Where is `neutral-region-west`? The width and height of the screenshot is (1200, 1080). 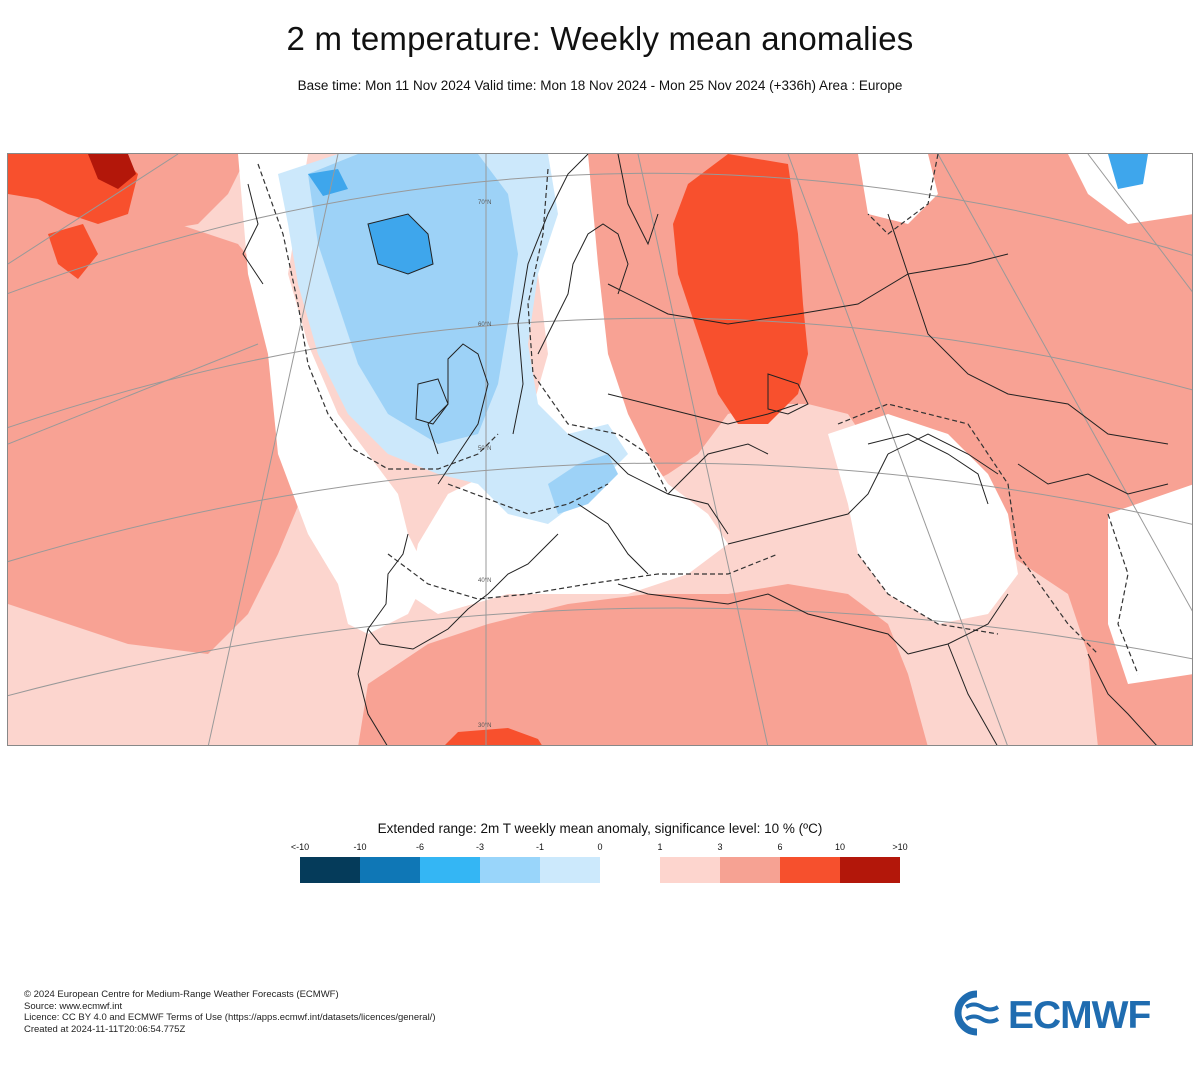
neutral-region-west is located at coordinates (333, 394).